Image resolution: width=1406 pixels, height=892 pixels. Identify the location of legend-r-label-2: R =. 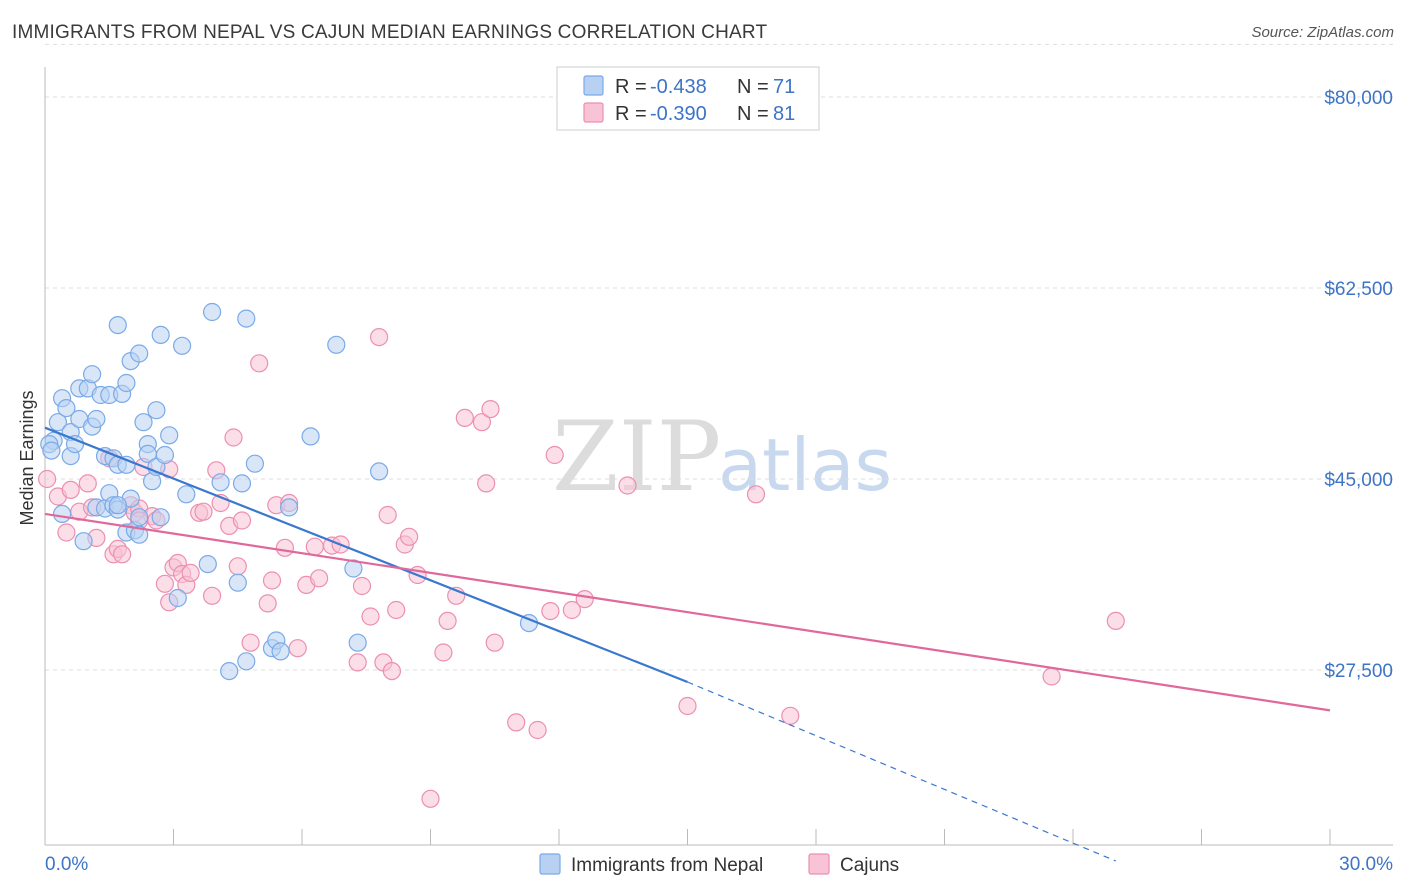
(631, 114).